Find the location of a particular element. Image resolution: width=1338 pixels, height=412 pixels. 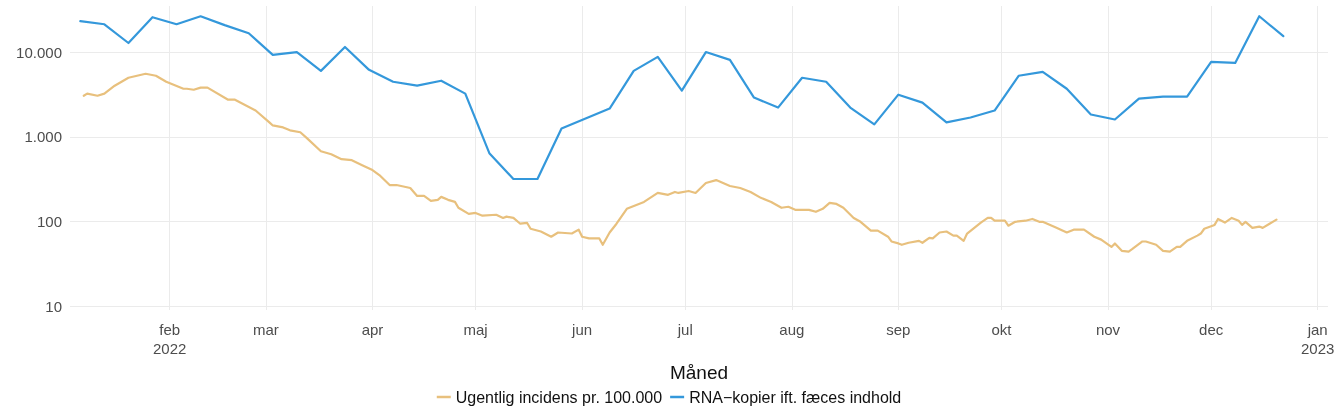

x-tick-label: jun is located at coordinates (582, 329).